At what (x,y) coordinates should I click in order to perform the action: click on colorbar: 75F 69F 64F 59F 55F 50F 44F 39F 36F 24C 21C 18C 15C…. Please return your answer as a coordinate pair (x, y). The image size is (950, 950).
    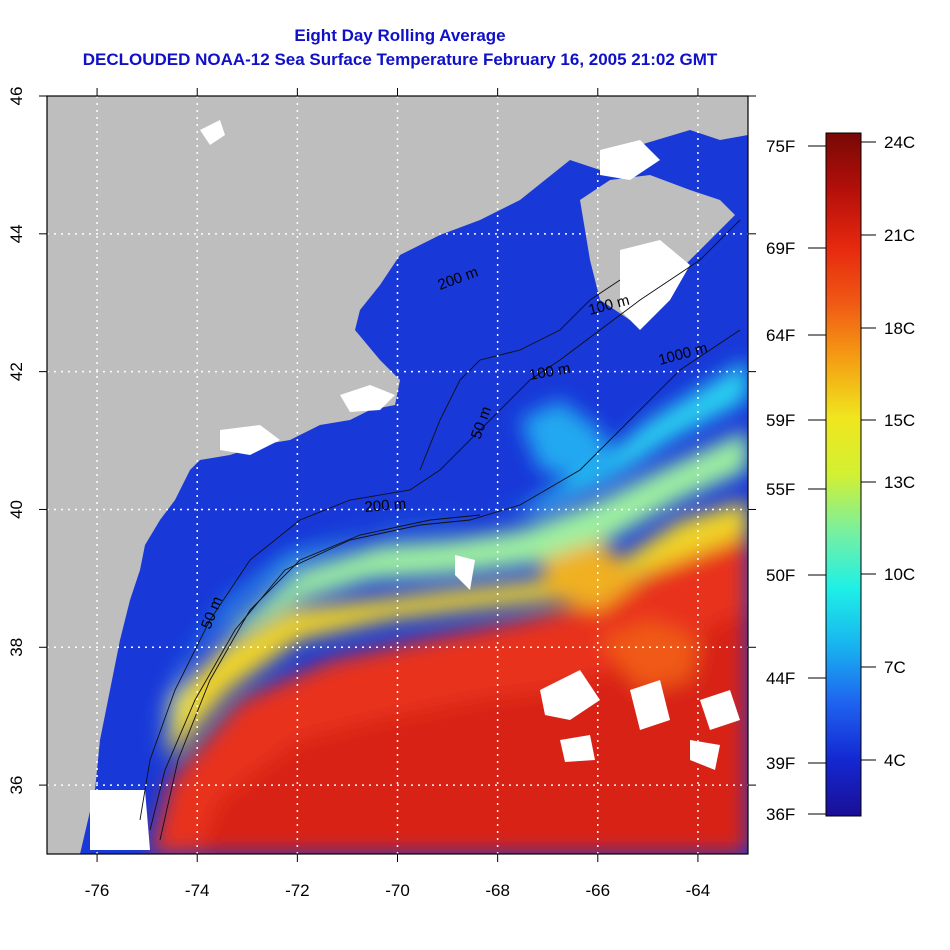
    Looking at the image, I should click on (840, 478).